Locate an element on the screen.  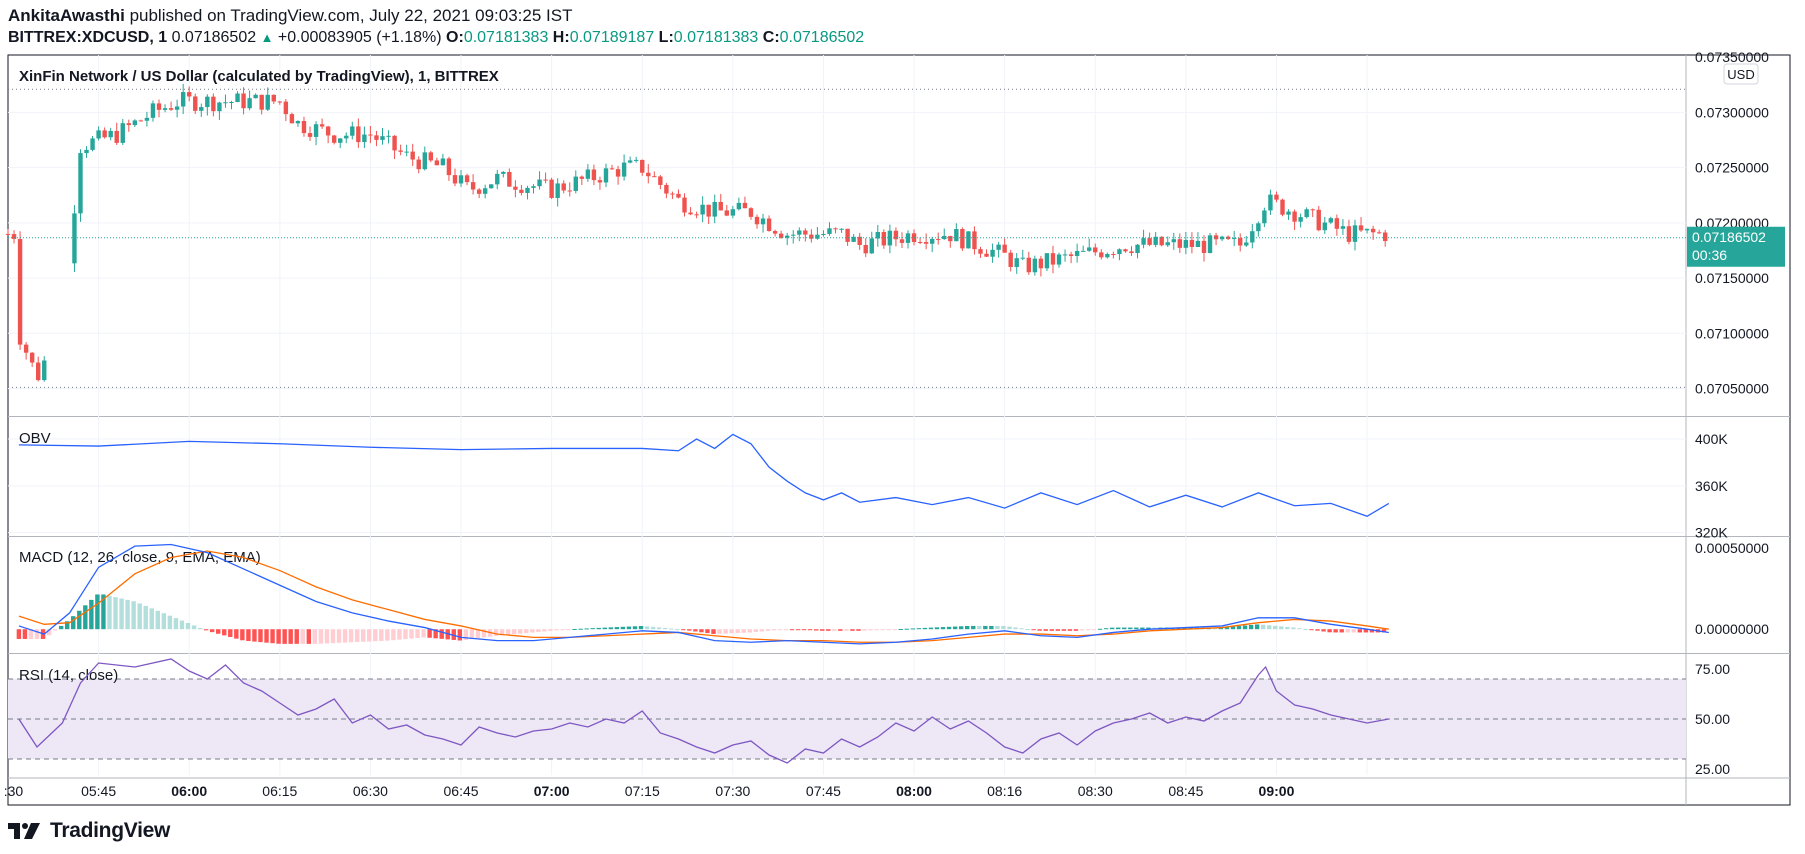
macd-tick-label: 0.00000000 is located at coordinates (1732, 629).